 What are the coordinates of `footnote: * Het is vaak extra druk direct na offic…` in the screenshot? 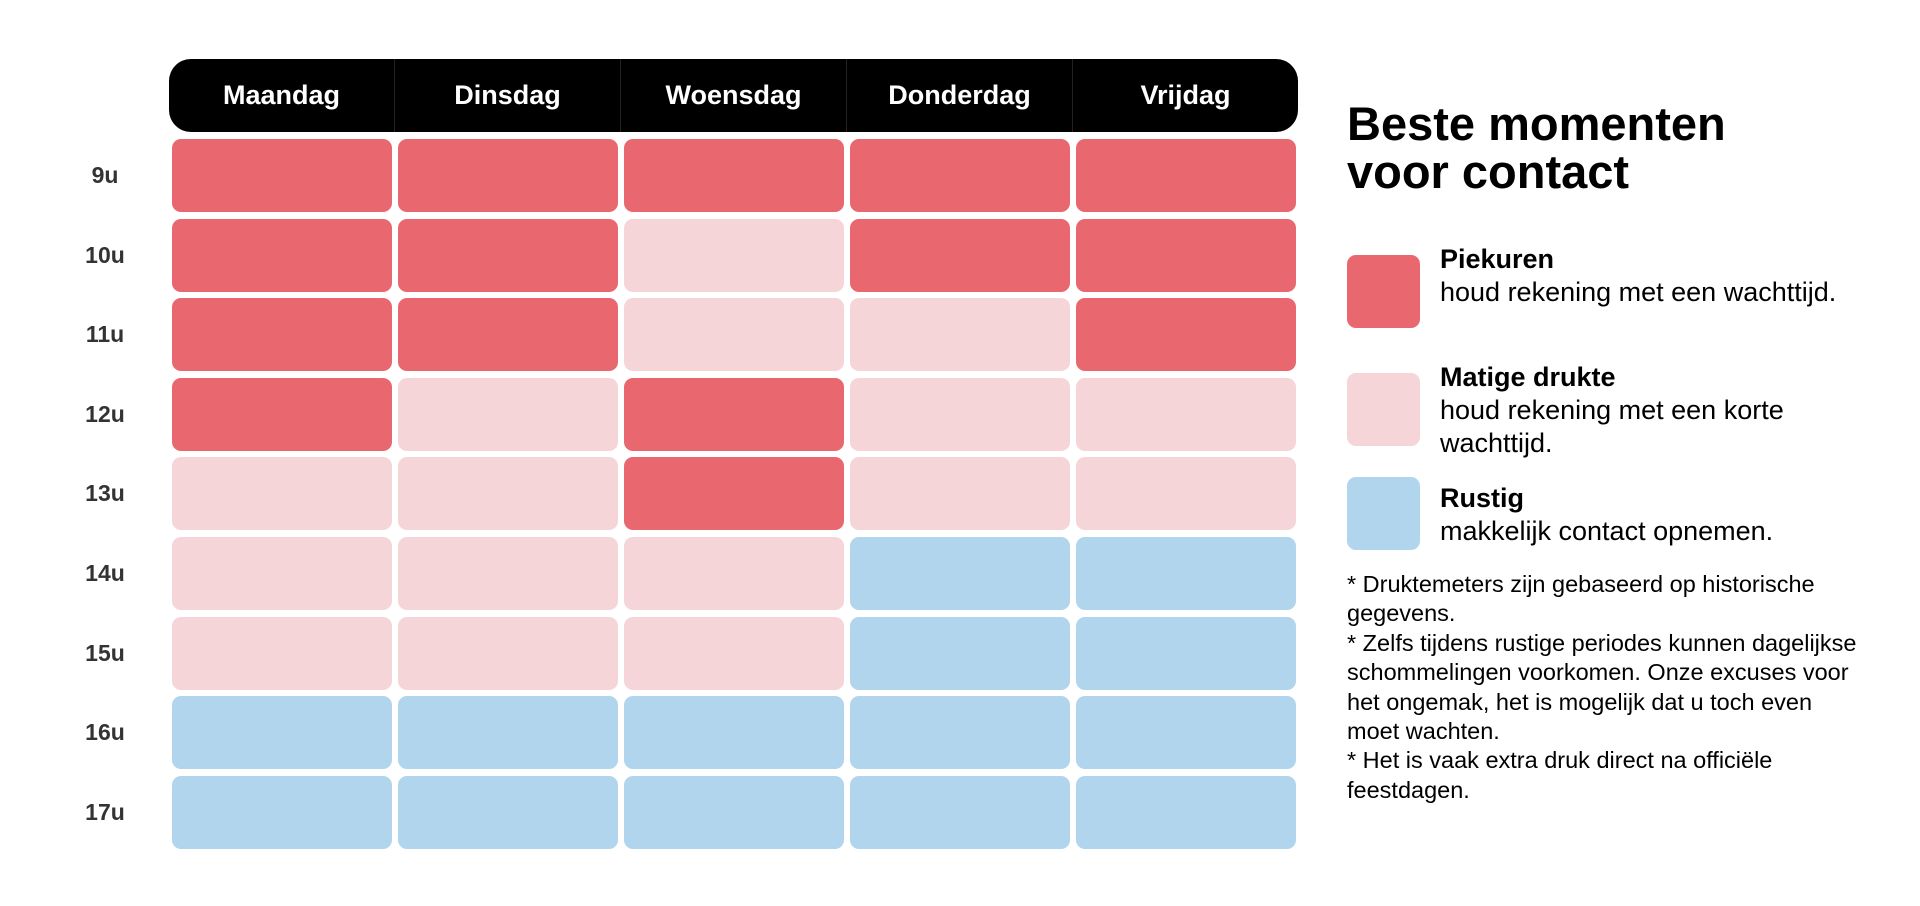 It's located at (1560, 775).